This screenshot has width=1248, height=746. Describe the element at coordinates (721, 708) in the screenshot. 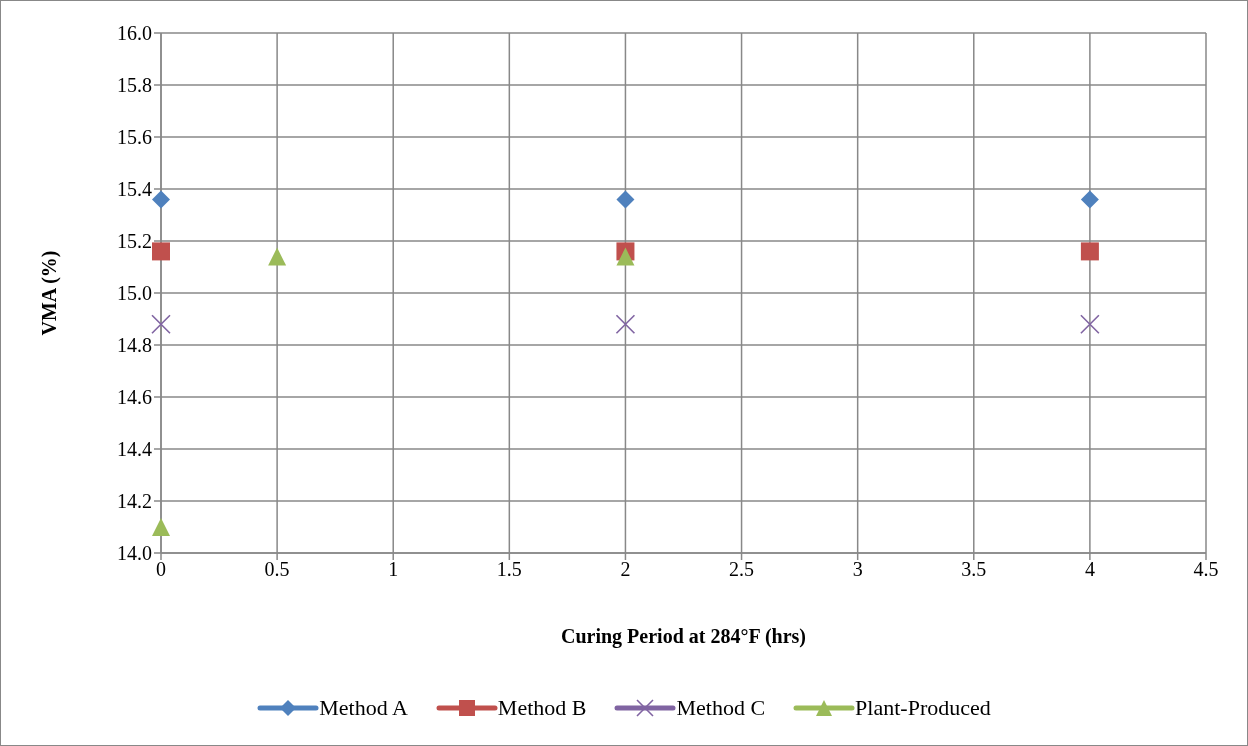

I see `legend-label: Method C` at that location.